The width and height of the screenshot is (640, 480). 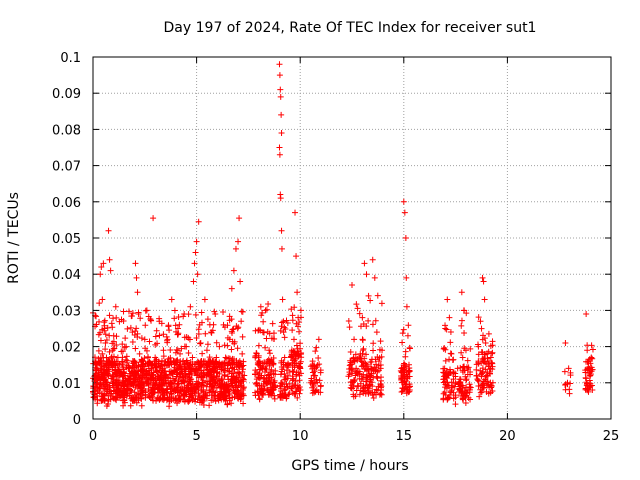 What do you see at coordinates (507, 436) in the screenshot?
I see `x-tick-label: 20` at bounding box center [507, 436].